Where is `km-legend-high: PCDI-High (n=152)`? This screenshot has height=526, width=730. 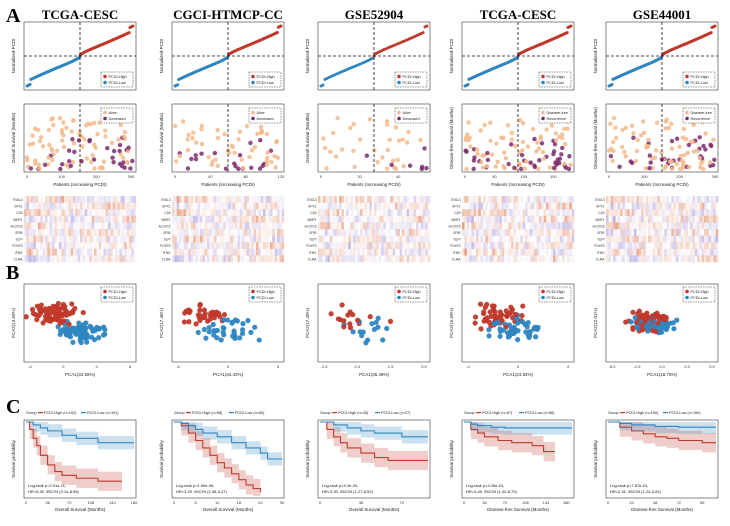 km-legend-high: PCDI-High (n=152) is located at coordinates (60, 413).